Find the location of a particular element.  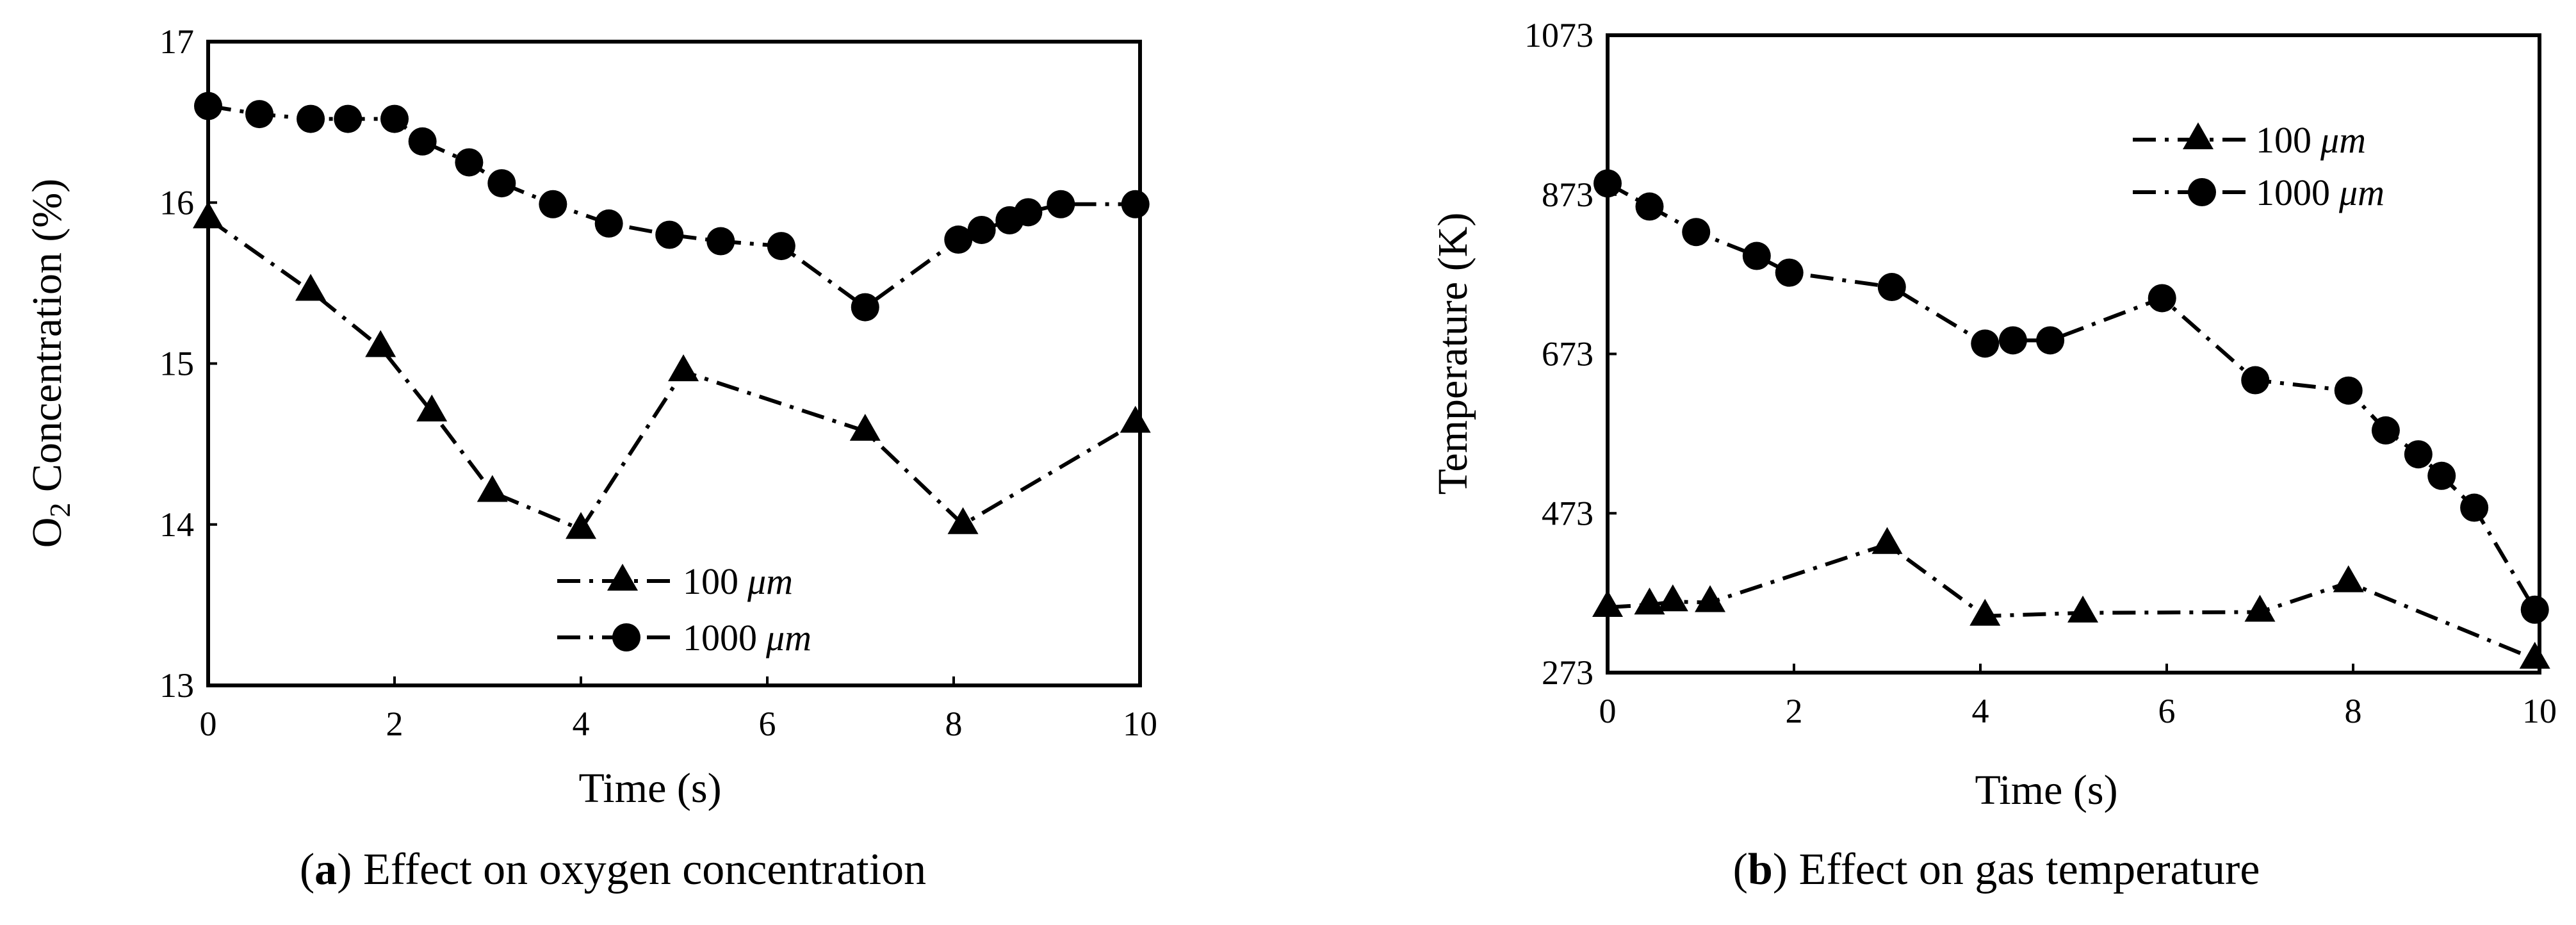

x-axis-ticks-a: 0 2 4 6 8 10 is located at coordinates (678, 709).